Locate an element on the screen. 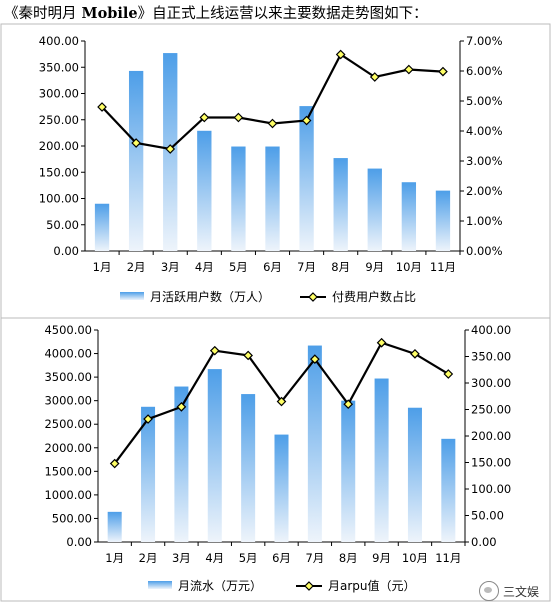  left-tick-label: 1500.00 is located at coordinates (68, 471).